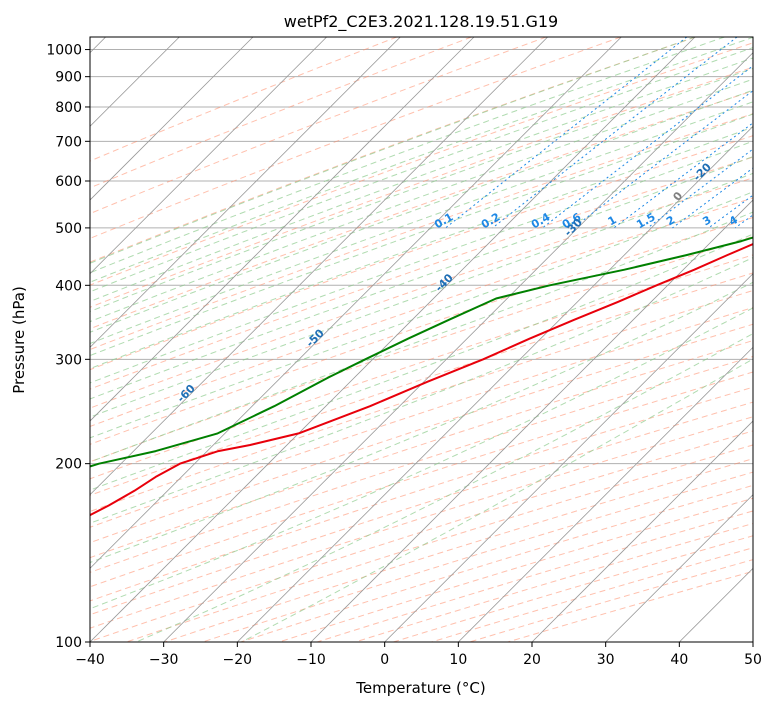 The image size is (775, 708). What do you see at coordinates (606, 660) in the screenshot?
I see `x-tick-label: 30` at bounding box center [606, 660].